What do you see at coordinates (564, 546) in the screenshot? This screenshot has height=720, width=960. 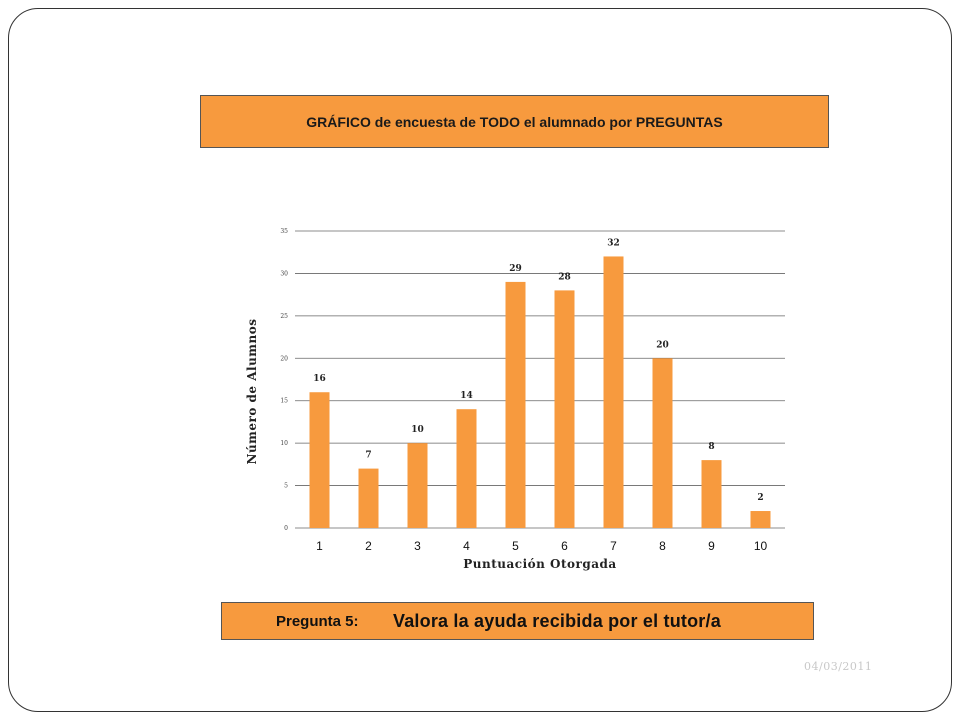 I see `x-tick-label: 6` at bounding box center [564, 546].